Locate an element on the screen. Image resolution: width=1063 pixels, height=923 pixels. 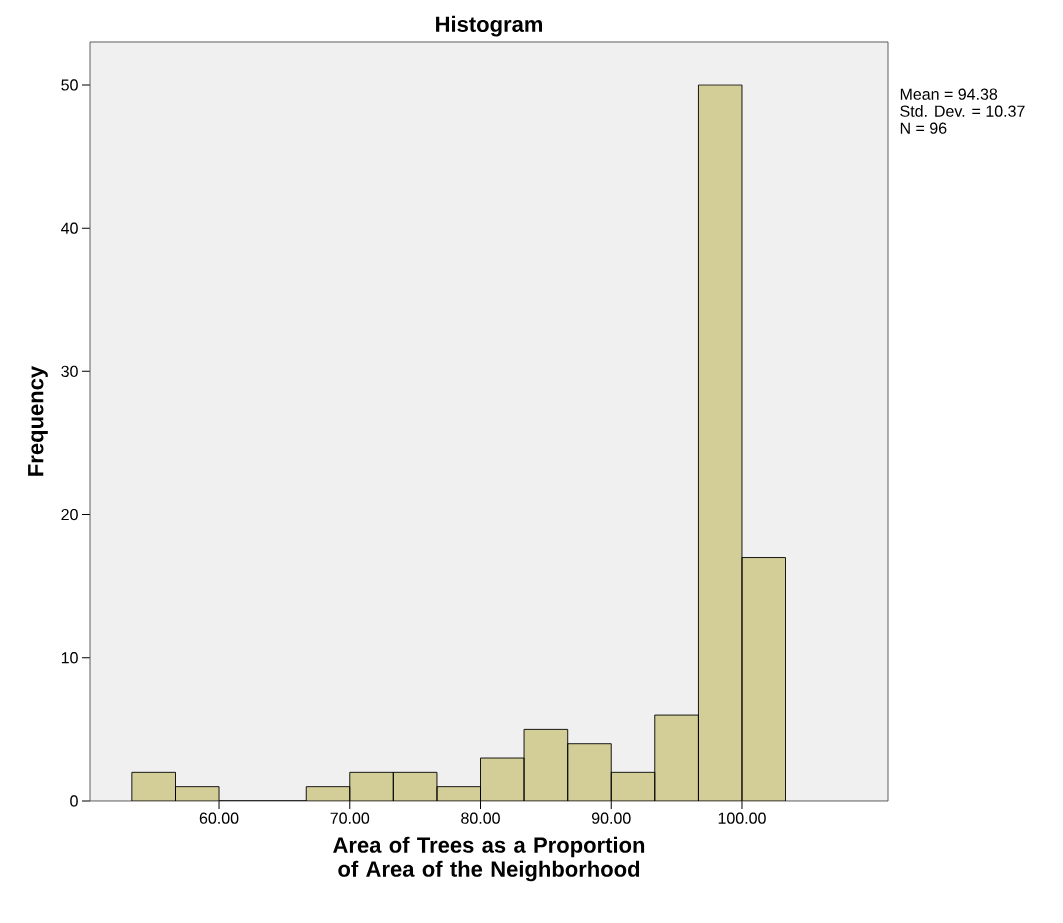
y-tick-label: 0 is located at coordinates (74, 801).